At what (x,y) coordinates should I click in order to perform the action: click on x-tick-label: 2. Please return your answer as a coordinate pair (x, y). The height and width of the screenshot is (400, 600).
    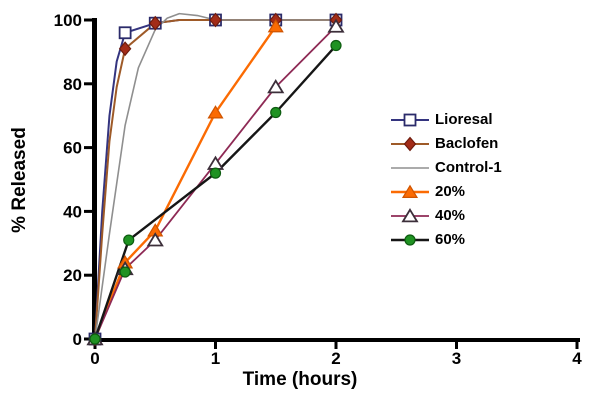
    Looking at the image, I should click on (335, 358).